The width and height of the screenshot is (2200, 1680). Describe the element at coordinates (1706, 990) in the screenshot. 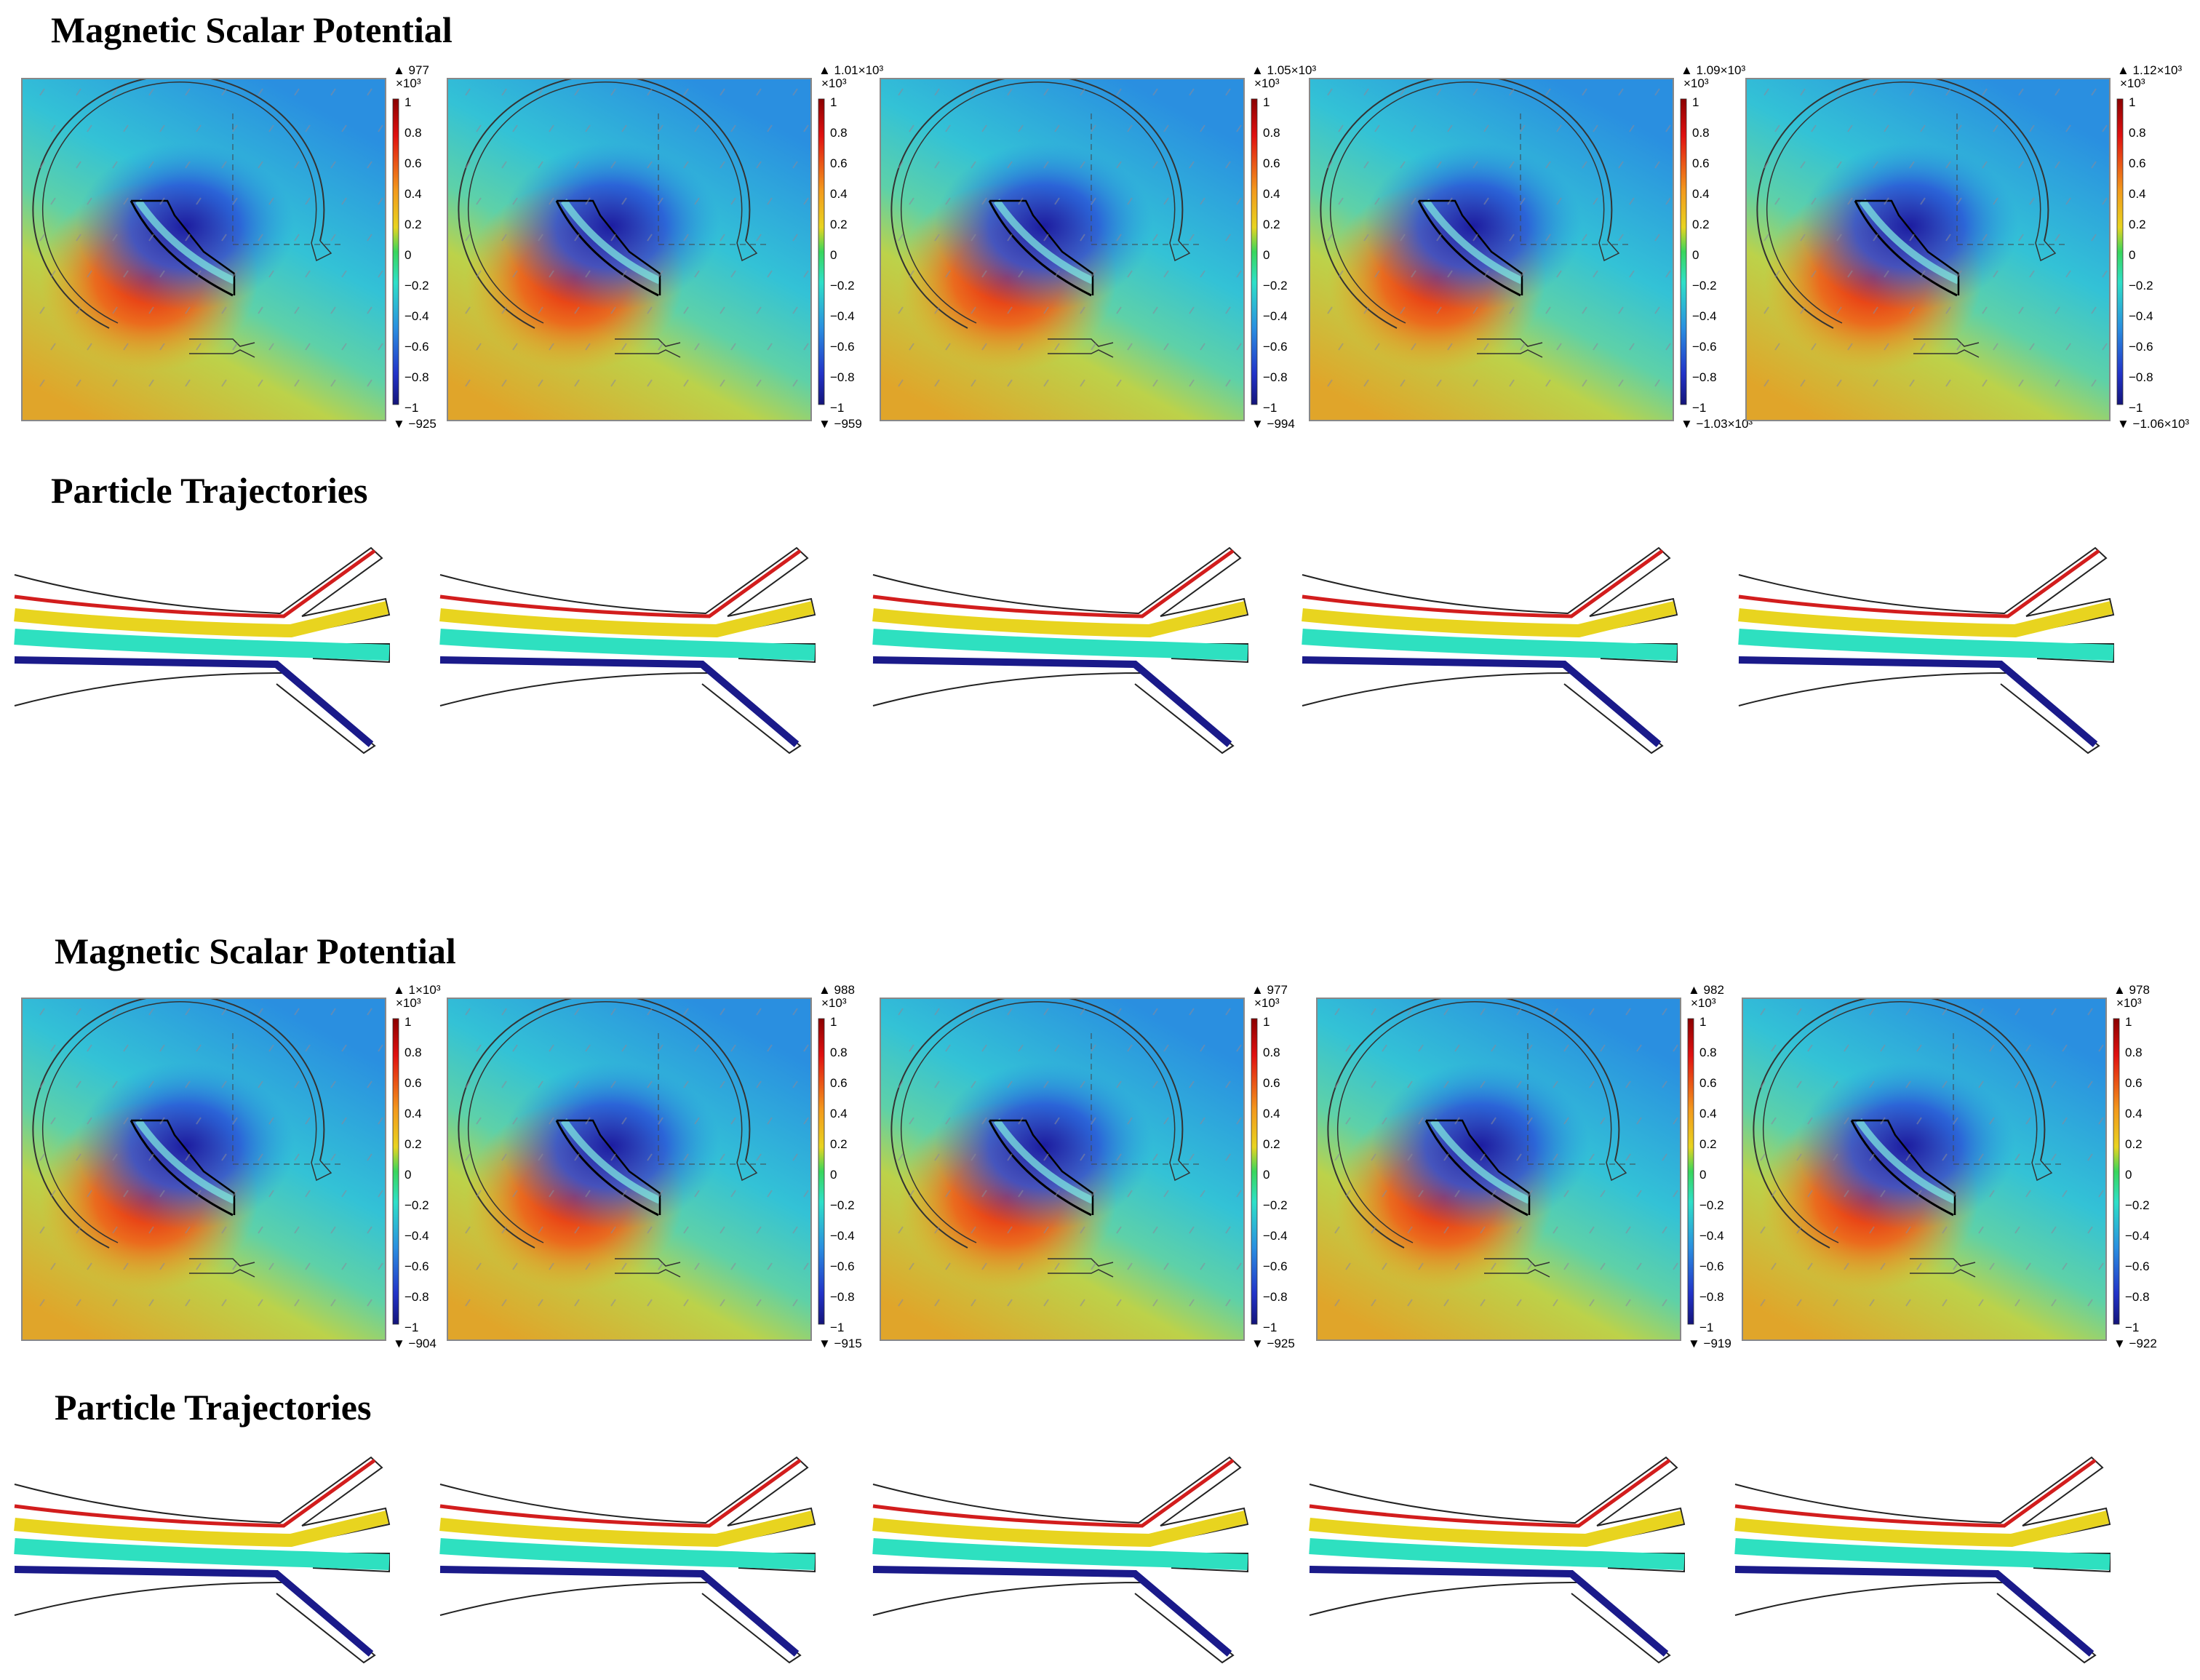

I see `colorbar-max-label: ▲ 982` at that location.